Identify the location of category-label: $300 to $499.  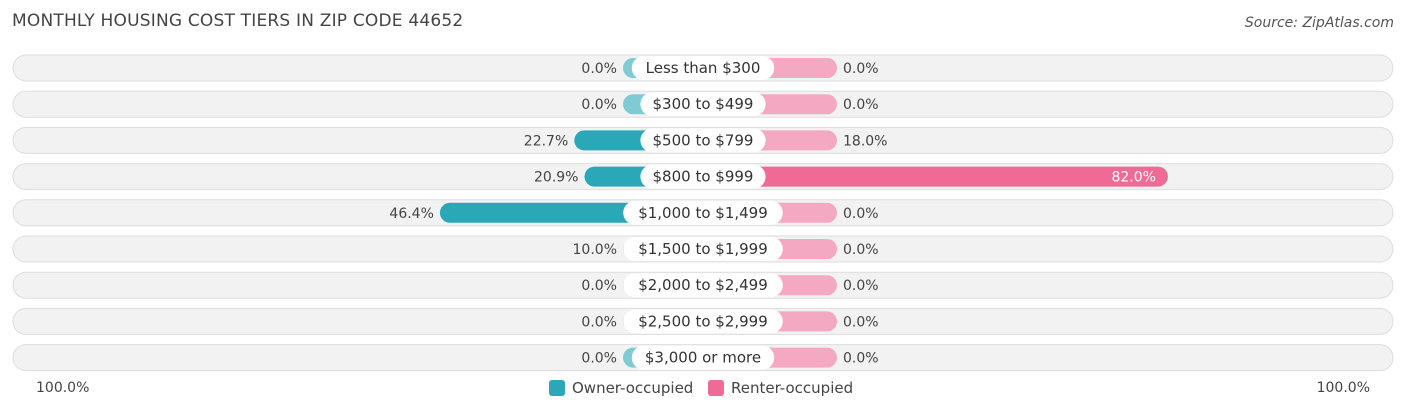
(703, 104).